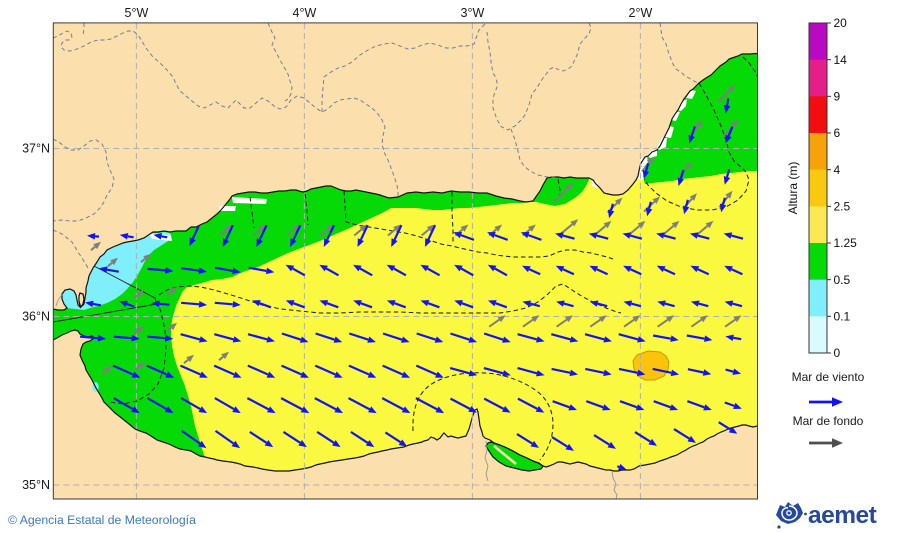 The image size is (900, 533). I want to click on svg-text: 2°W, so click(641, 13).